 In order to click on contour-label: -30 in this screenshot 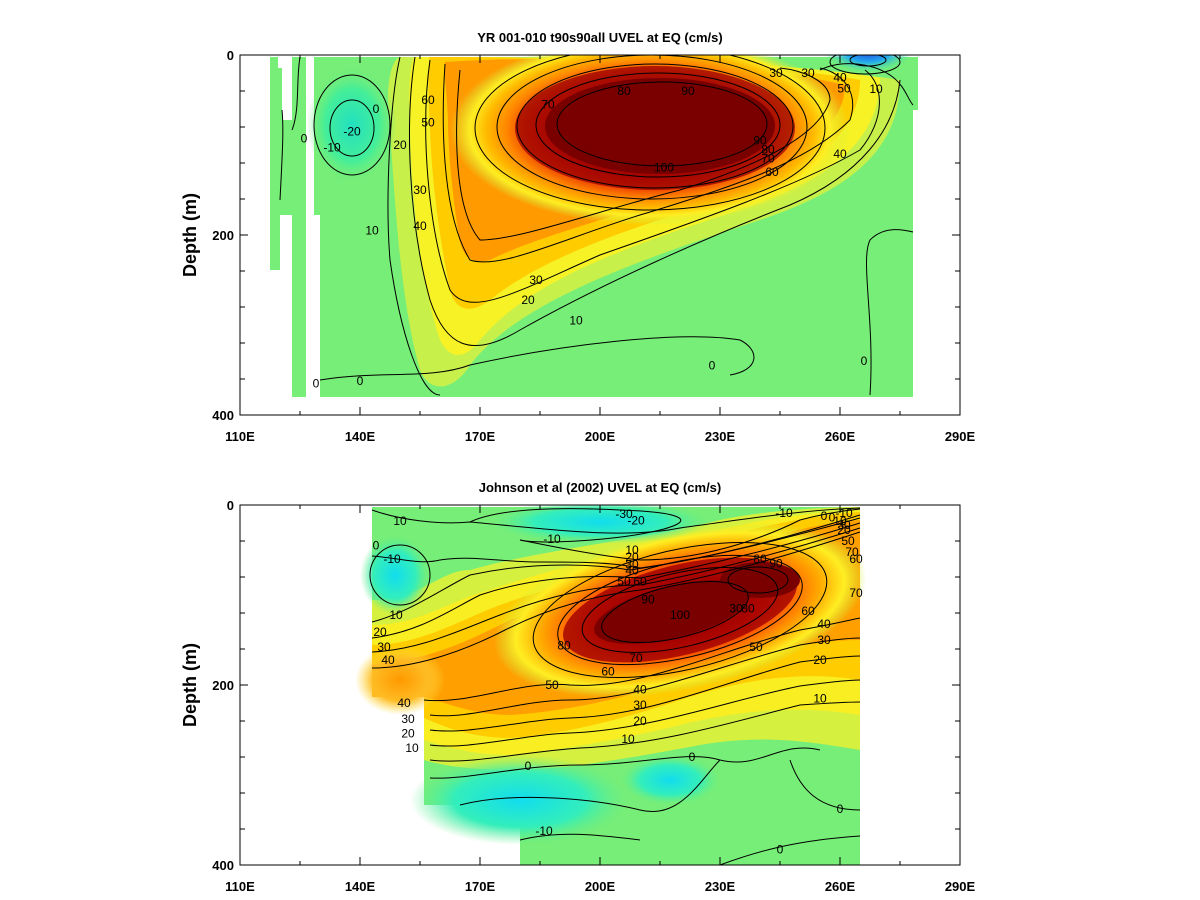, I will do `click(624, 514)`.